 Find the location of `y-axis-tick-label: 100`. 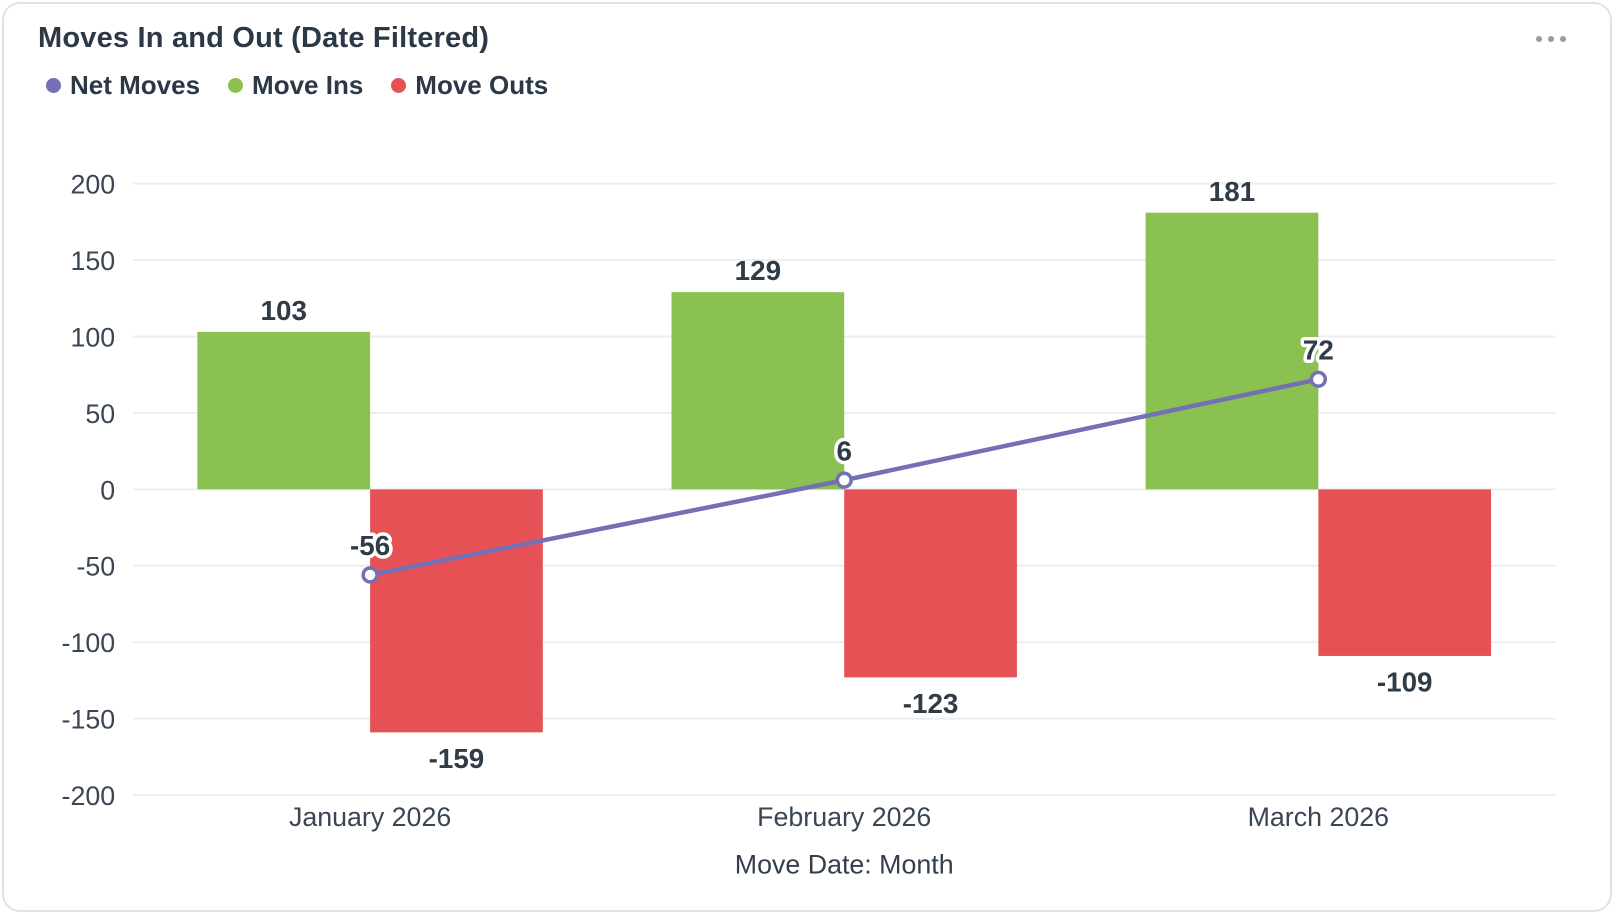

y-axis-tick-label: 100 is located at coordinates (92, 337).